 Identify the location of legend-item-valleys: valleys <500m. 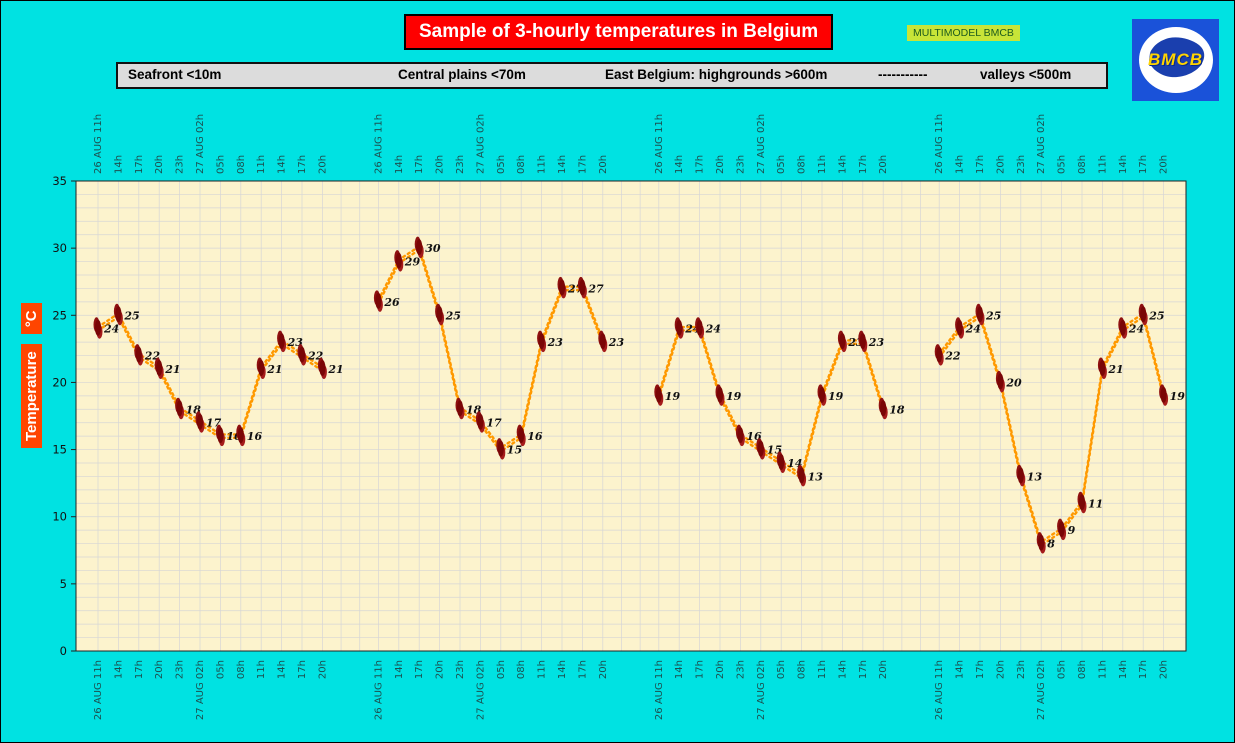
(1026, 74).